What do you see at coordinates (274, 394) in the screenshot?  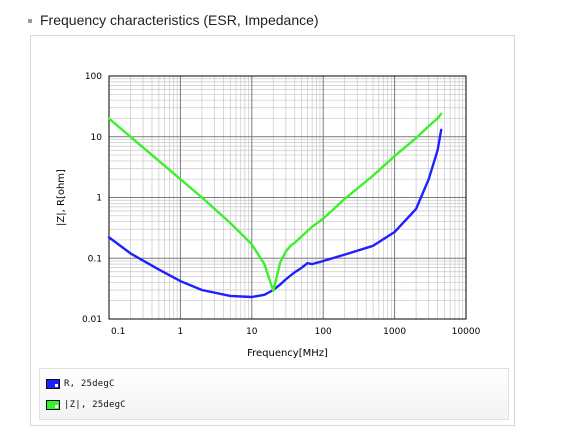 I see `chart-legend: R, 25degC |Z|, 25degC` at bounding box center [274, 394].